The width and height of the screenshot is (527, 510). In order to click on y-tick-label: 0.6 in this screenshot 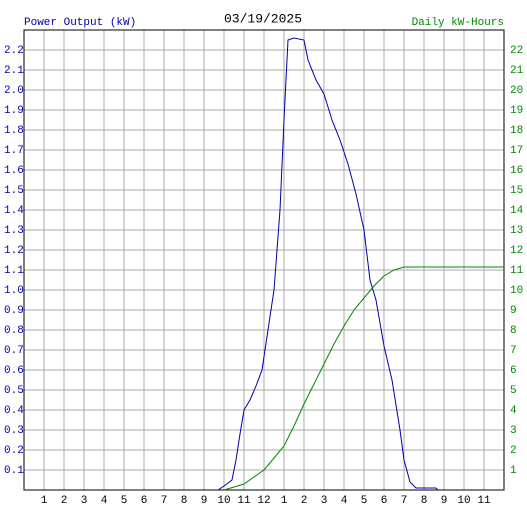, I will do `click(14, 371)`.